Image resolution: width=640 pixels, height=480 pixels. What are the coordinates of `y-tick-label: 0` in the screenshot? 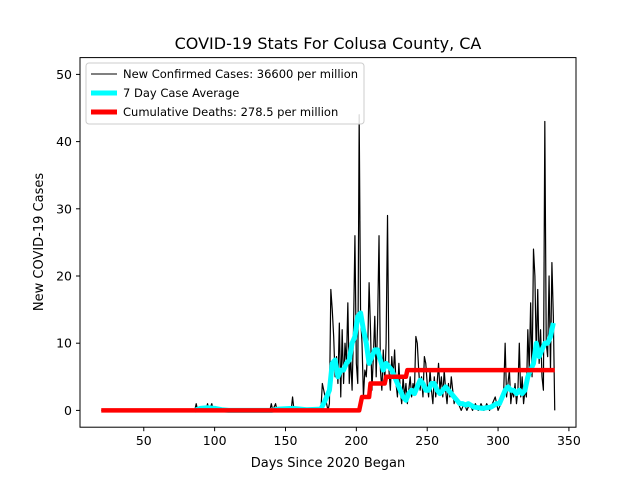 It's located at (68, 410).